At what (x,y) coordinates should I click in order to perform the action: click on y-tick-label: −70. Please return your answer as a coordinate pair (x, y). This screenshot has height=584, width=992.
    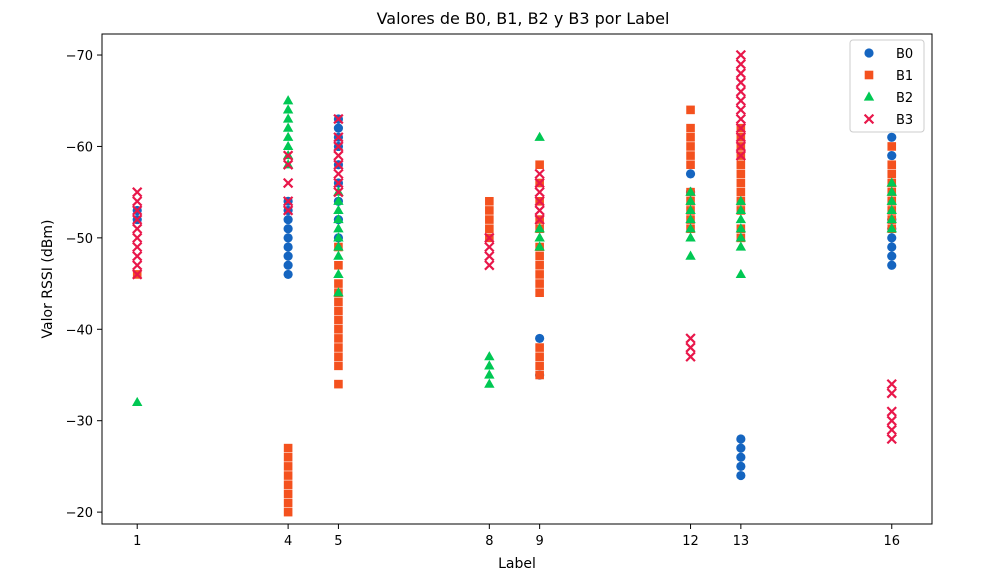
    Looking at the image, I should click on (79, 56).